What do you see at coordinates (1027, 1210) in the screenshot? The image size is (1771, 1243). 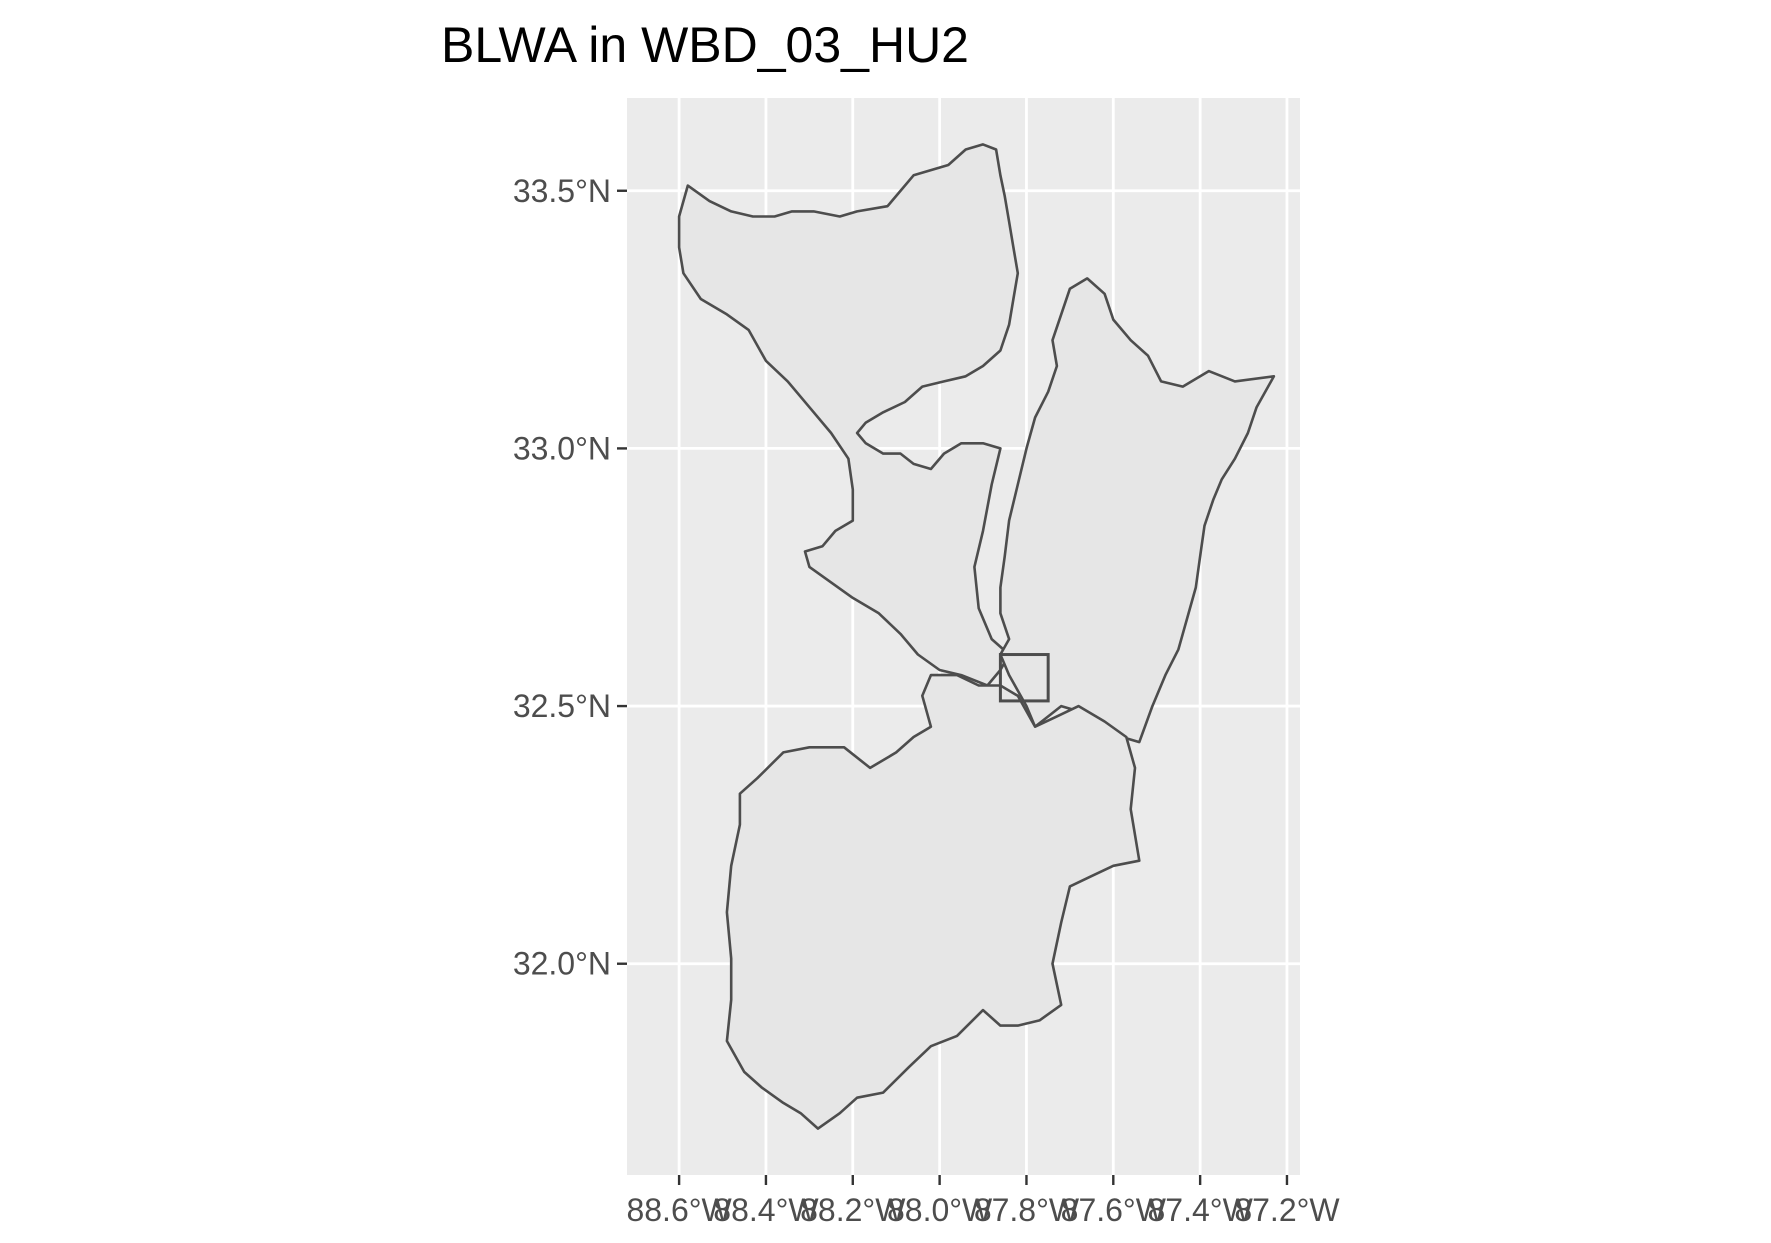 I see `x-tick-label: 87.8°W` at bounding box center [1027, 1210].